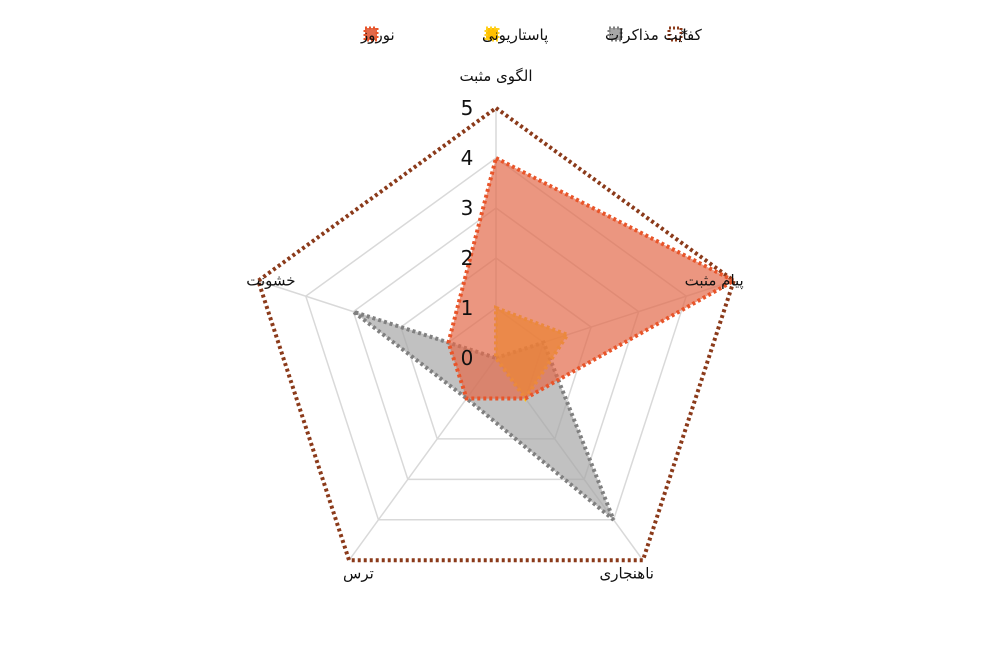 The image size is (996, 663). I want to click on series-4-area, so click(592, 278).